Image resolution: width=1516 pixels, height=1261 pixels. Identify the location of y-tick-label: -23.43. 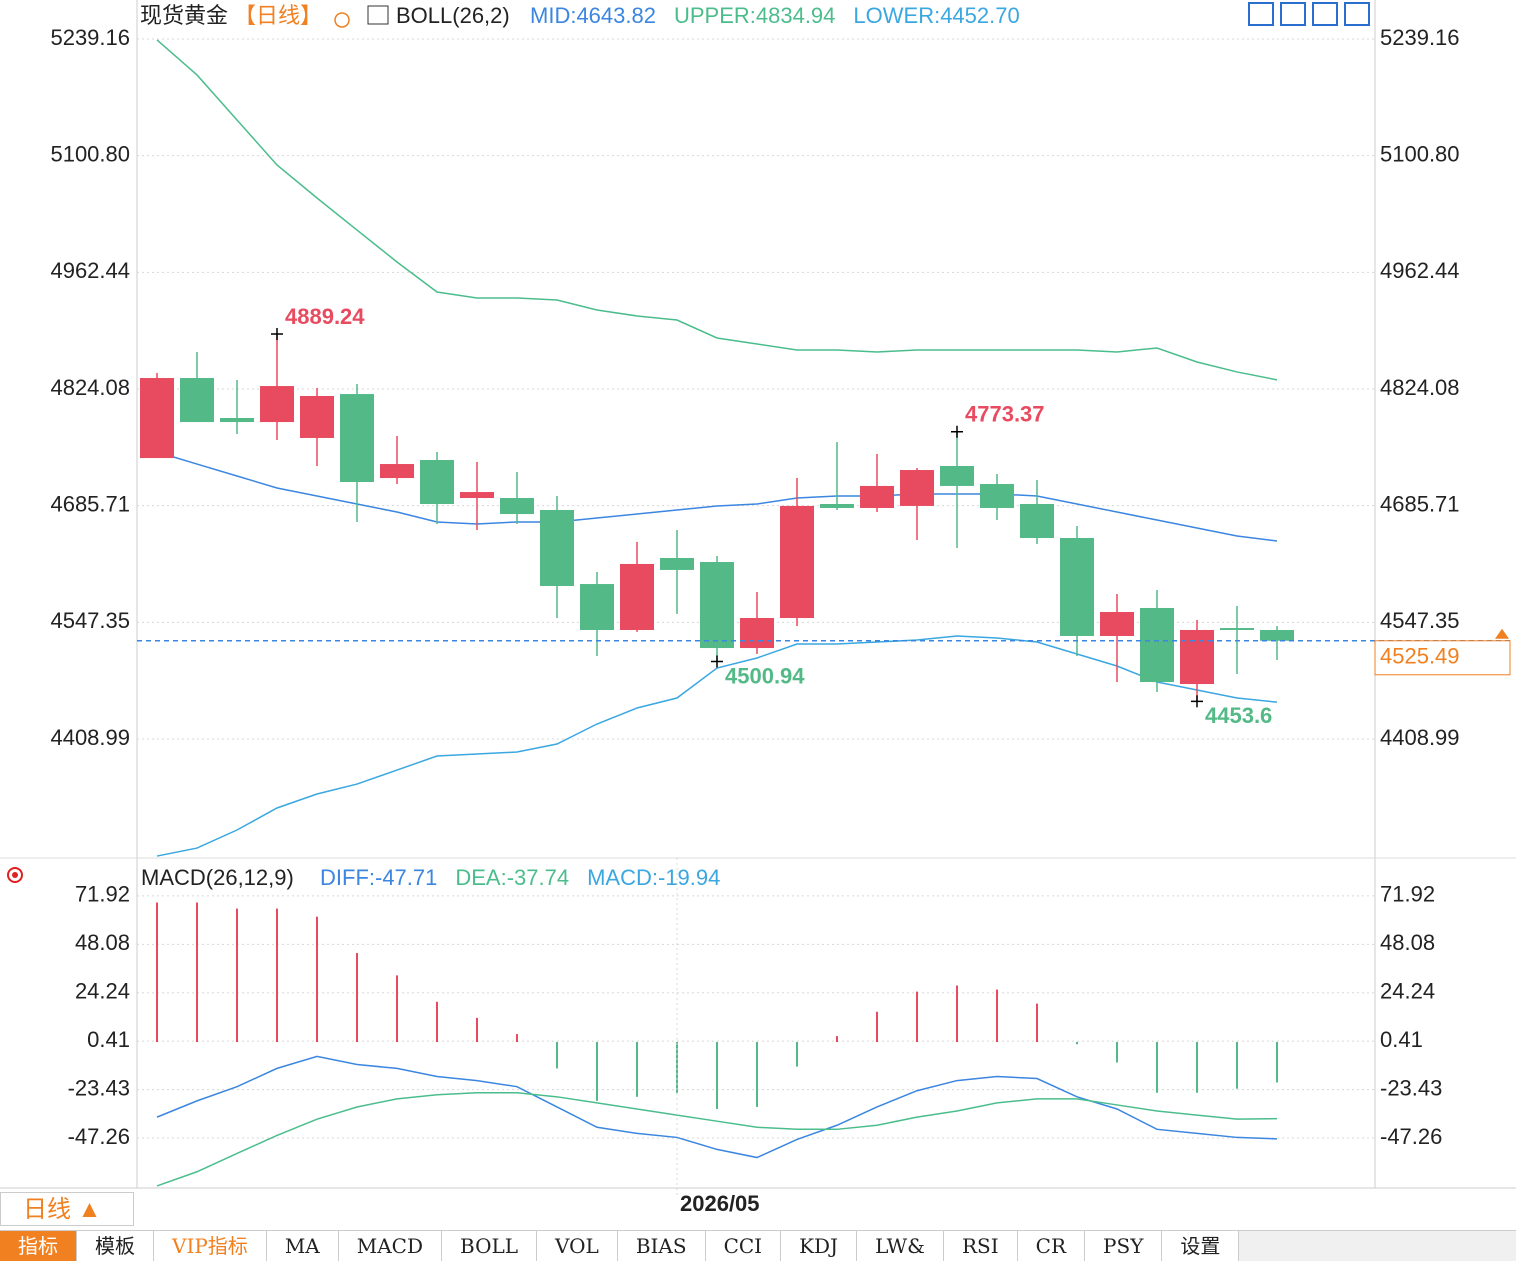
(99, 1087).